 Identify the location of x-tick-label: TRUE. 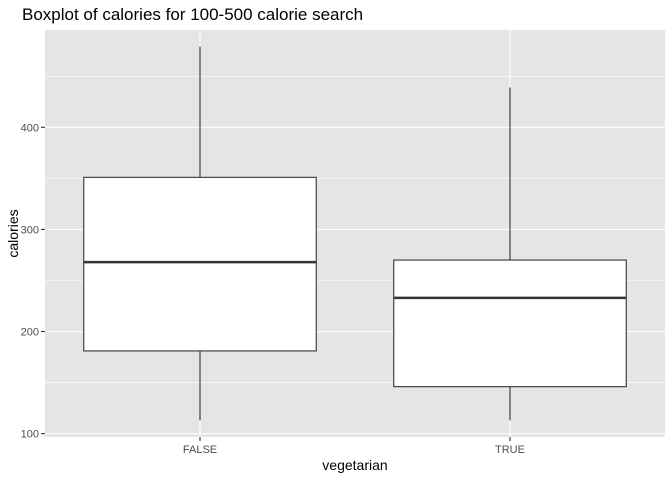
(510, 450).